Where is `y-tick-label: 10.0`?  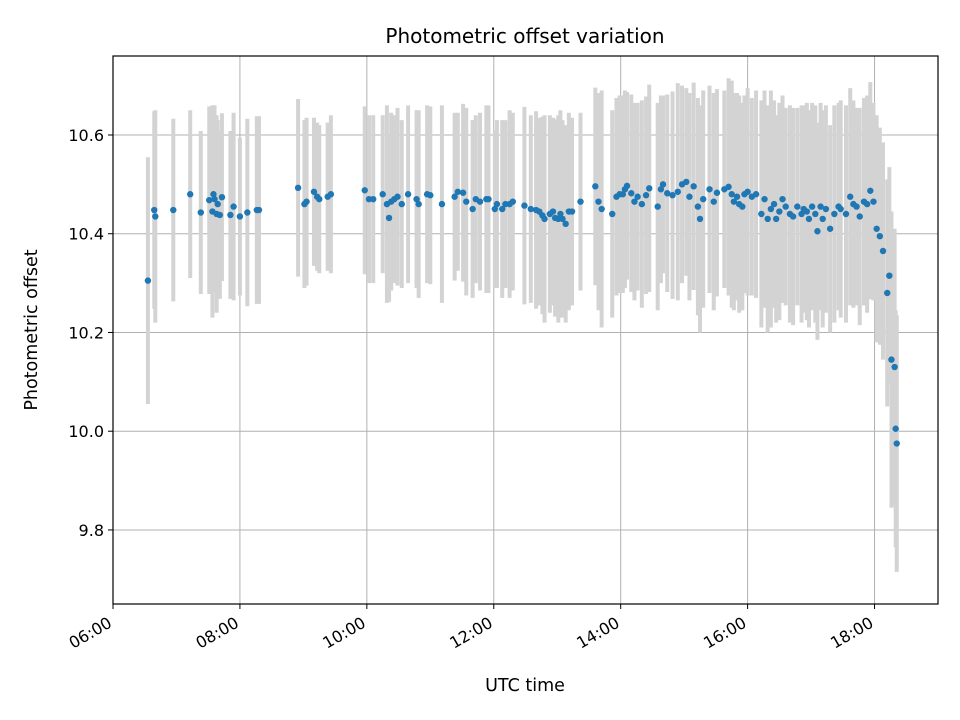
y-tick-label: 10.0 is located at coordinates (86, 431).